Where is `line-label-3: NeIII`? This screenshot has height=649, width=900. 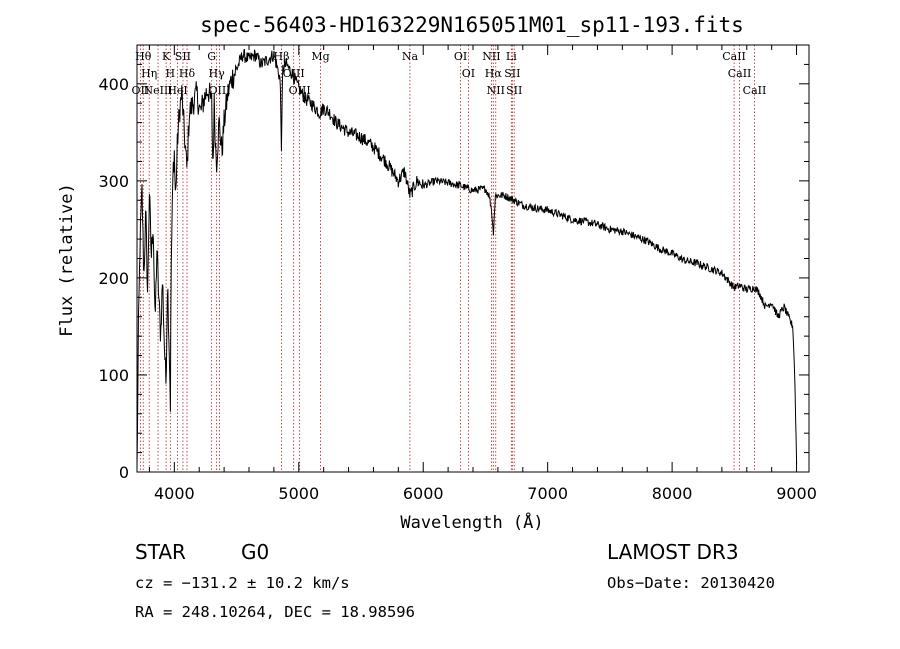 line-label-3: NeIII is located at coordinates (157, 90).